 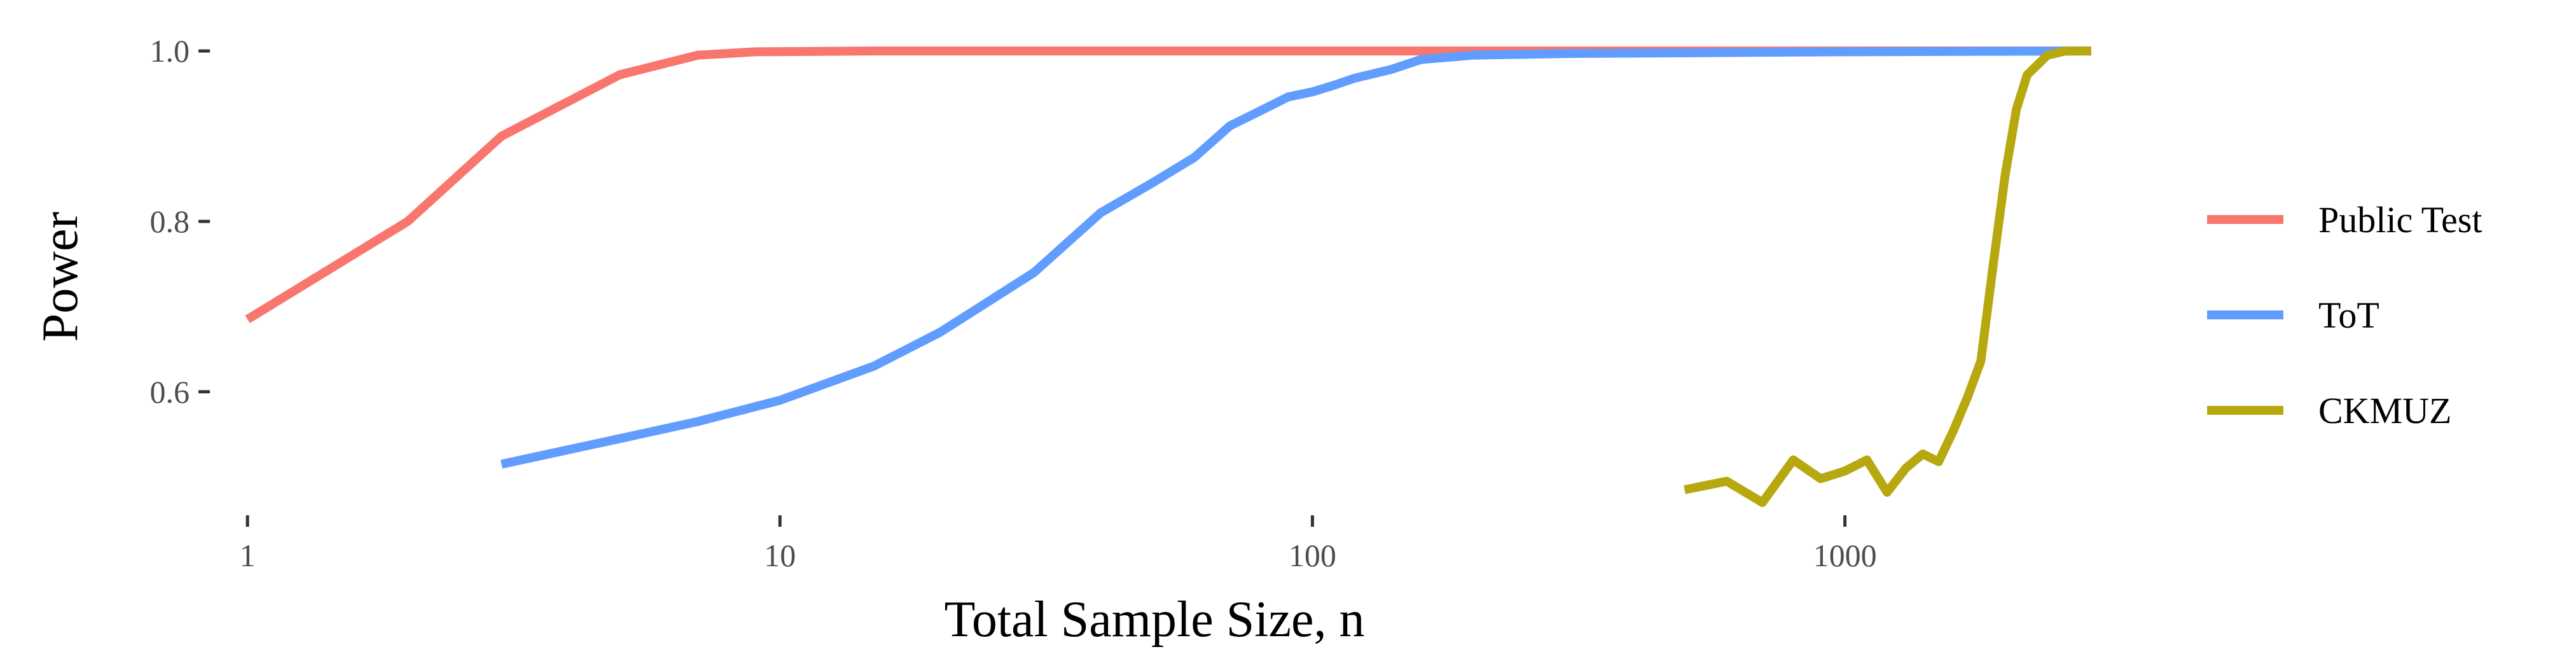 I want to click on legend-label: CKMUZ, so click(x=2384, y=410).